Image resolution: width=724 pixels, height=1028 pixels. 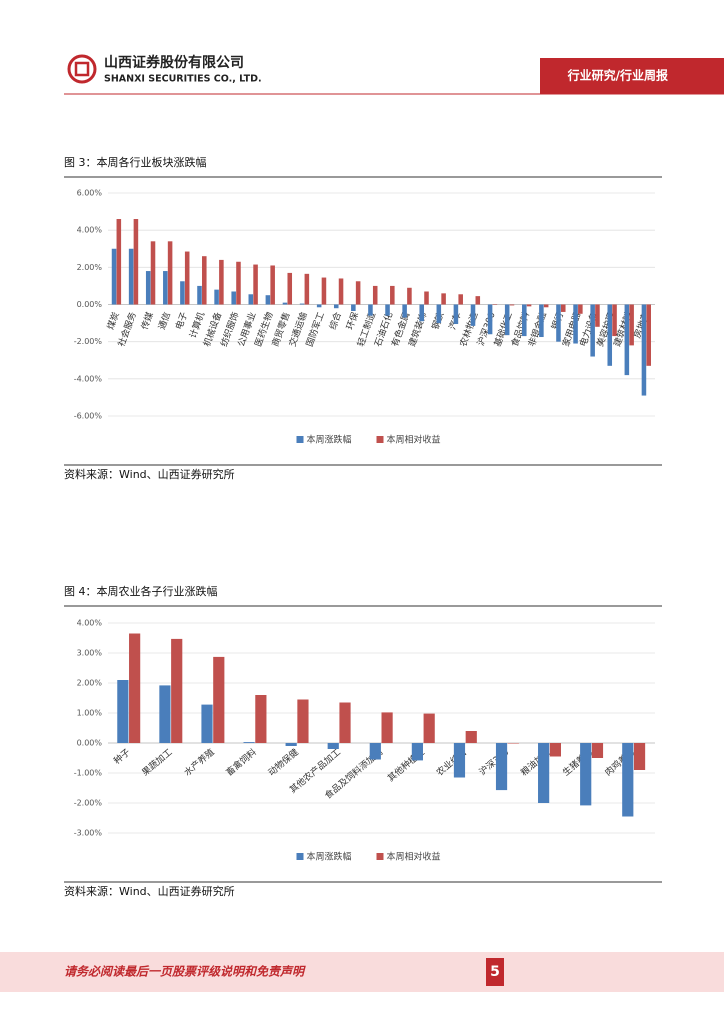 What do you see at coordinates (88, 773) in the screenshot?
I see `y-tick-label: -1.00%` at bounding box center [88, 773].